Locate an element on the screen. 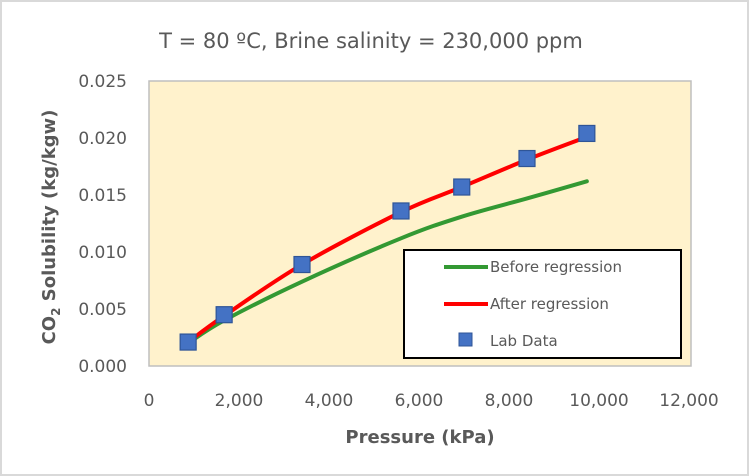 This screenshot has width=749, height=476. y-axis-title-subscript: 2 is located at coordinates (56, 312).